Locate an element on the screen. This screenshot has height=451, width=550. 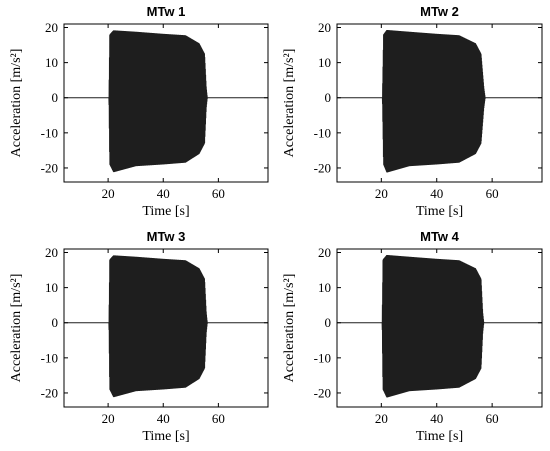
chart-title: MTw 2 is located at coordinates (439, 11).